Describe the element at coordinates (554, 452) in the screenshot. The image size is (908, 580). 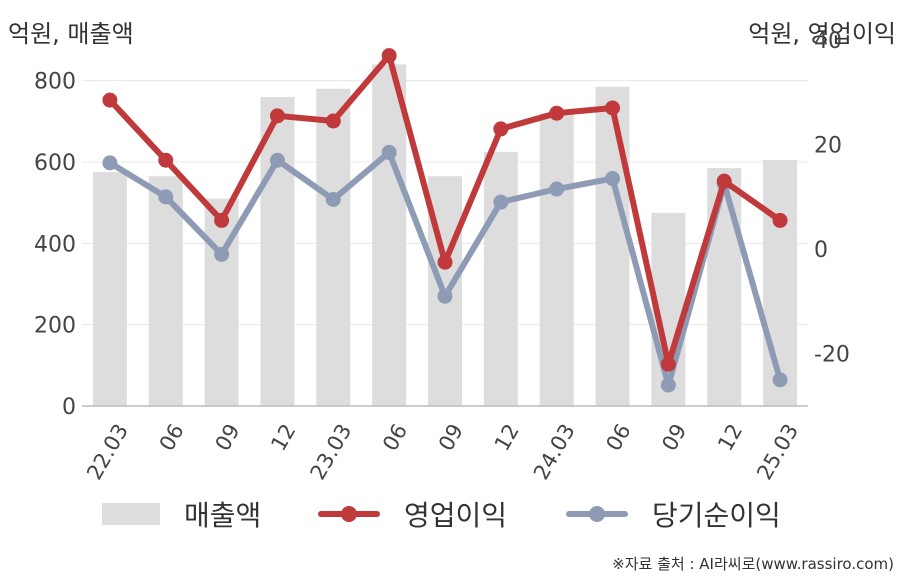
I see `x-tick-label: 24.03` at that location.